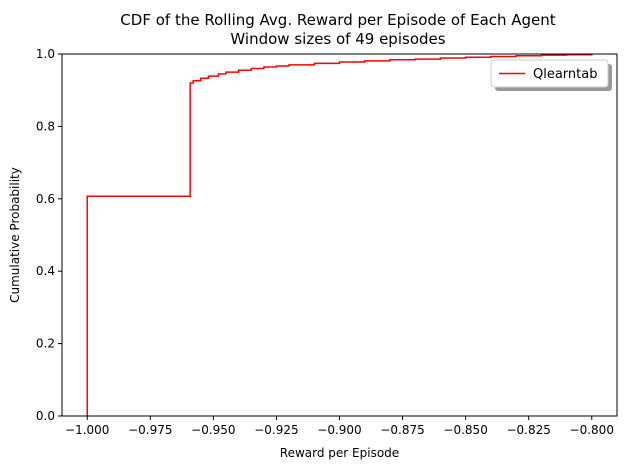 Image resolution: width=627 pixels, height=470 pixels. Describe the element at coordinates (45, 126) in the screenshot. I see `y-tick-label: 0.8` at that location.